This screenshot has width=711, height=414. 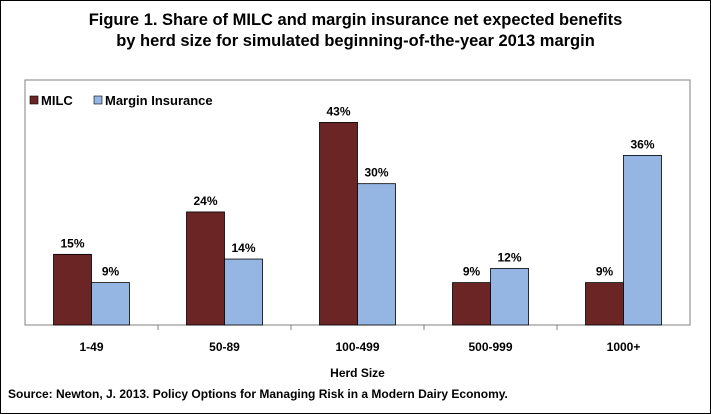 What do you see at coordinates (624, 347) in the screenshot?
I see `x-tick-label-1000+: 1000+` at bounding box center [624, 347].